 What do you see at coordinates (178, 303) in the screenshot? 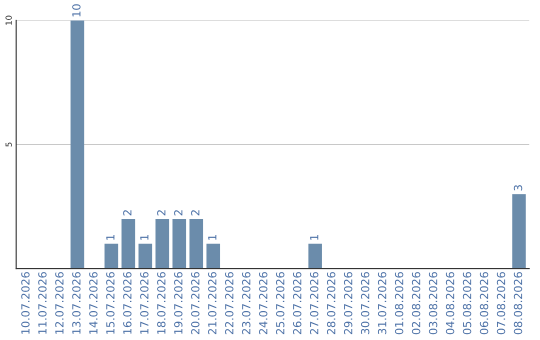
I see `x-tick-label: 19.07.2026` at bounding box center [178, 303].